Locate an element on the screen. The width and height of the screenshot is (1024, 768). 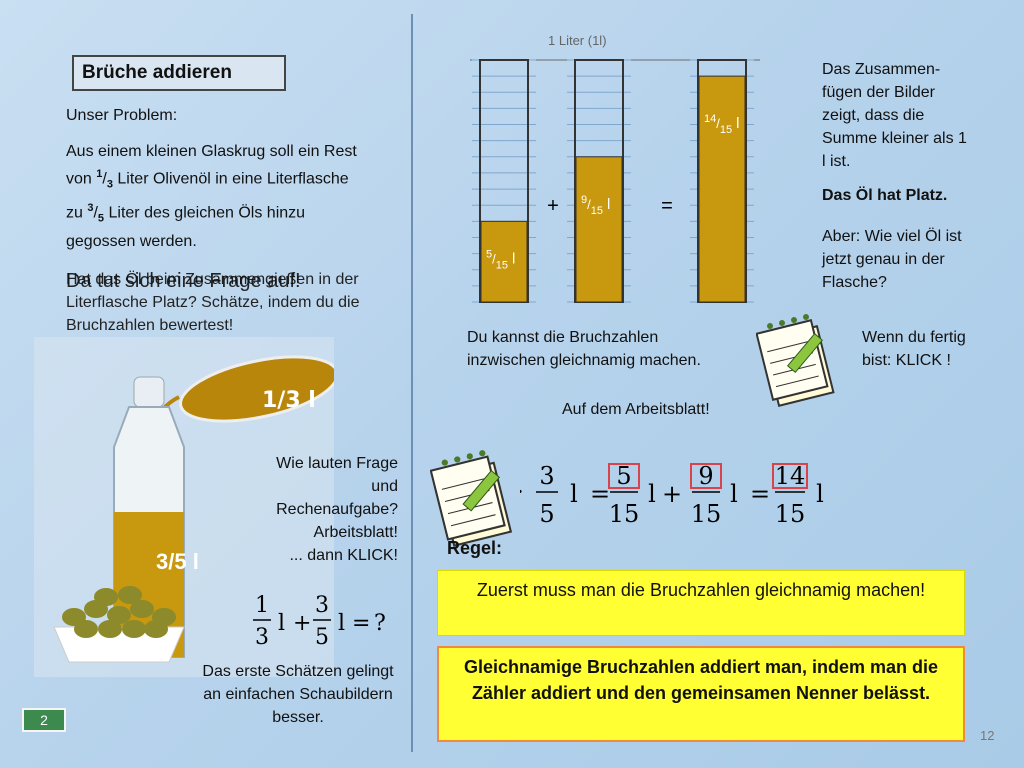
page-number: 12 is located at coordinates (987, 735).